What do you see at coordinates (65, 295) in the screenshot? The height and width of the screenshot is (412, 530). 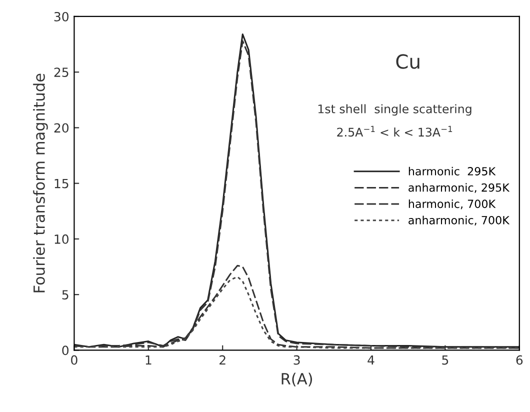 I see `y-tick-label: 5` at bounding box center [65, 295].